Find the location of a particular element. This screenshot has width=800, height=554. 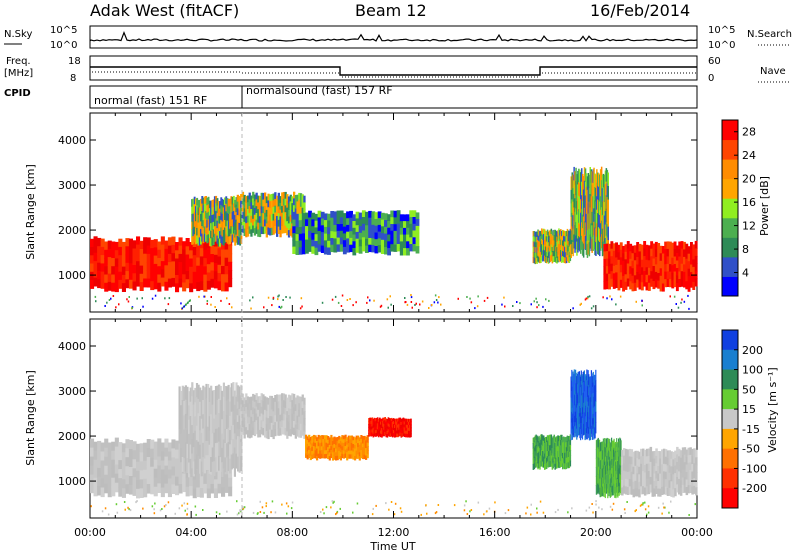

data-speckle-velocity is located at coordinates (400, 508).